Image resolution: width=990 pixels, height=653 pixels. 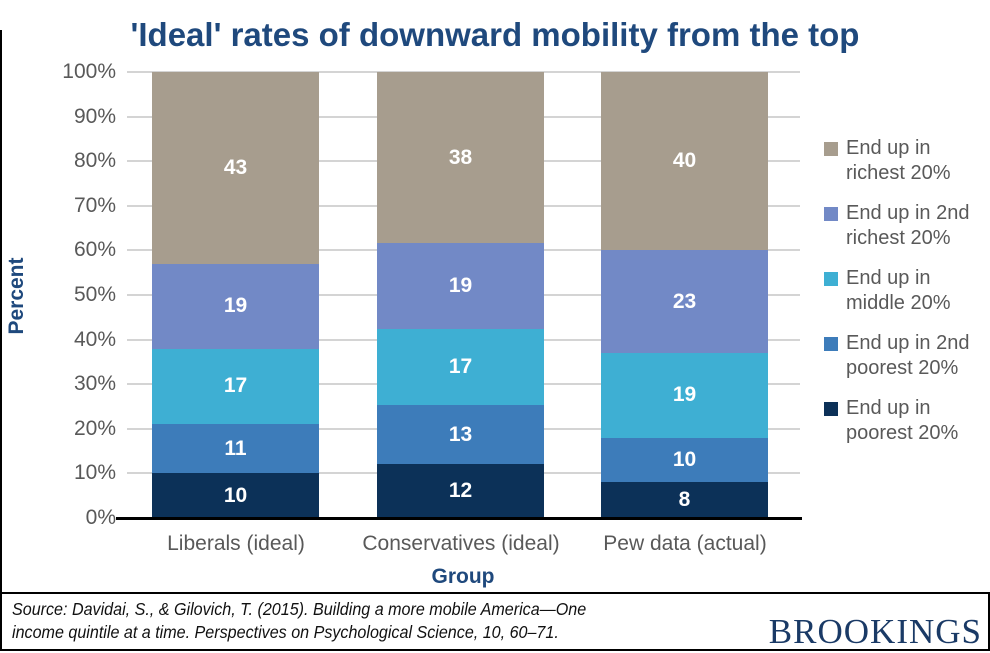 I want to click on bar-column: 10 11 17 19 43, so click(x=235, y=295).